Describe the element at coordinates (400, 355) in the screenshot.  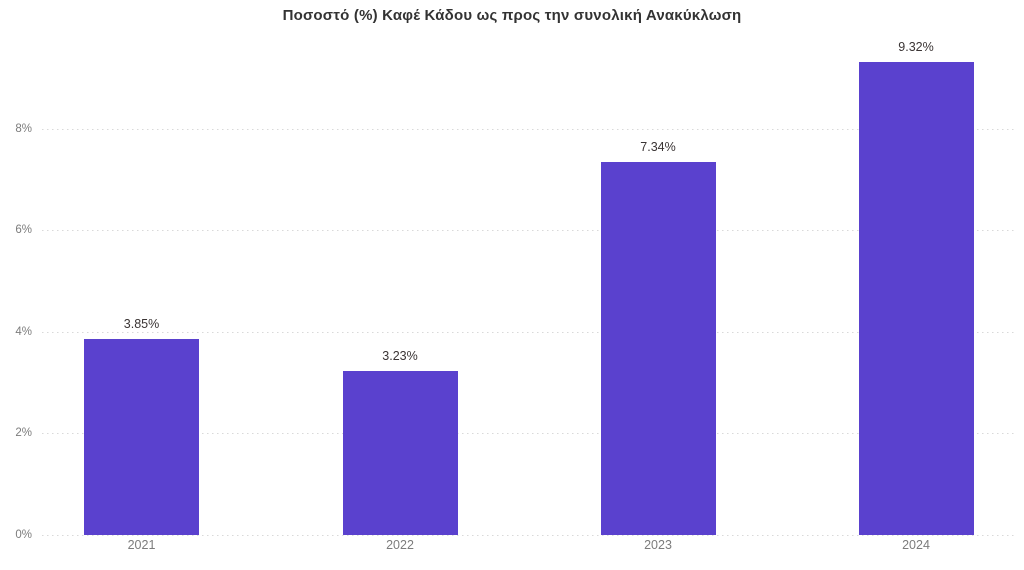
I see `bar-value-label: 3.23%` at that location.